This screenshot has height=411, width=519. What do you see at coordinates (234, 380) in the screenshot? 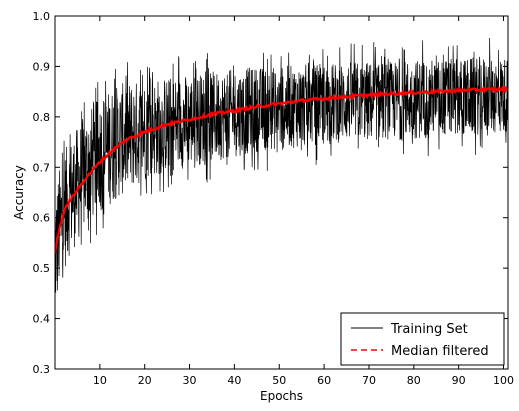
I see `x-tick-label: 40` at bounding box center [234, 380].